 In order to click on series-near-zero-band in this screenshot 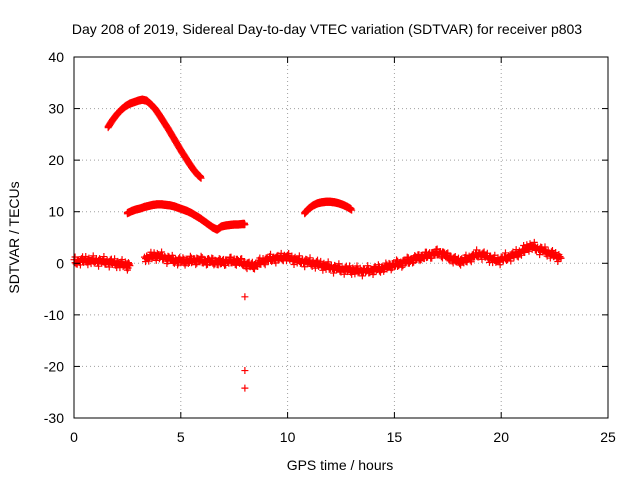, I will do `click(317, 259)`.